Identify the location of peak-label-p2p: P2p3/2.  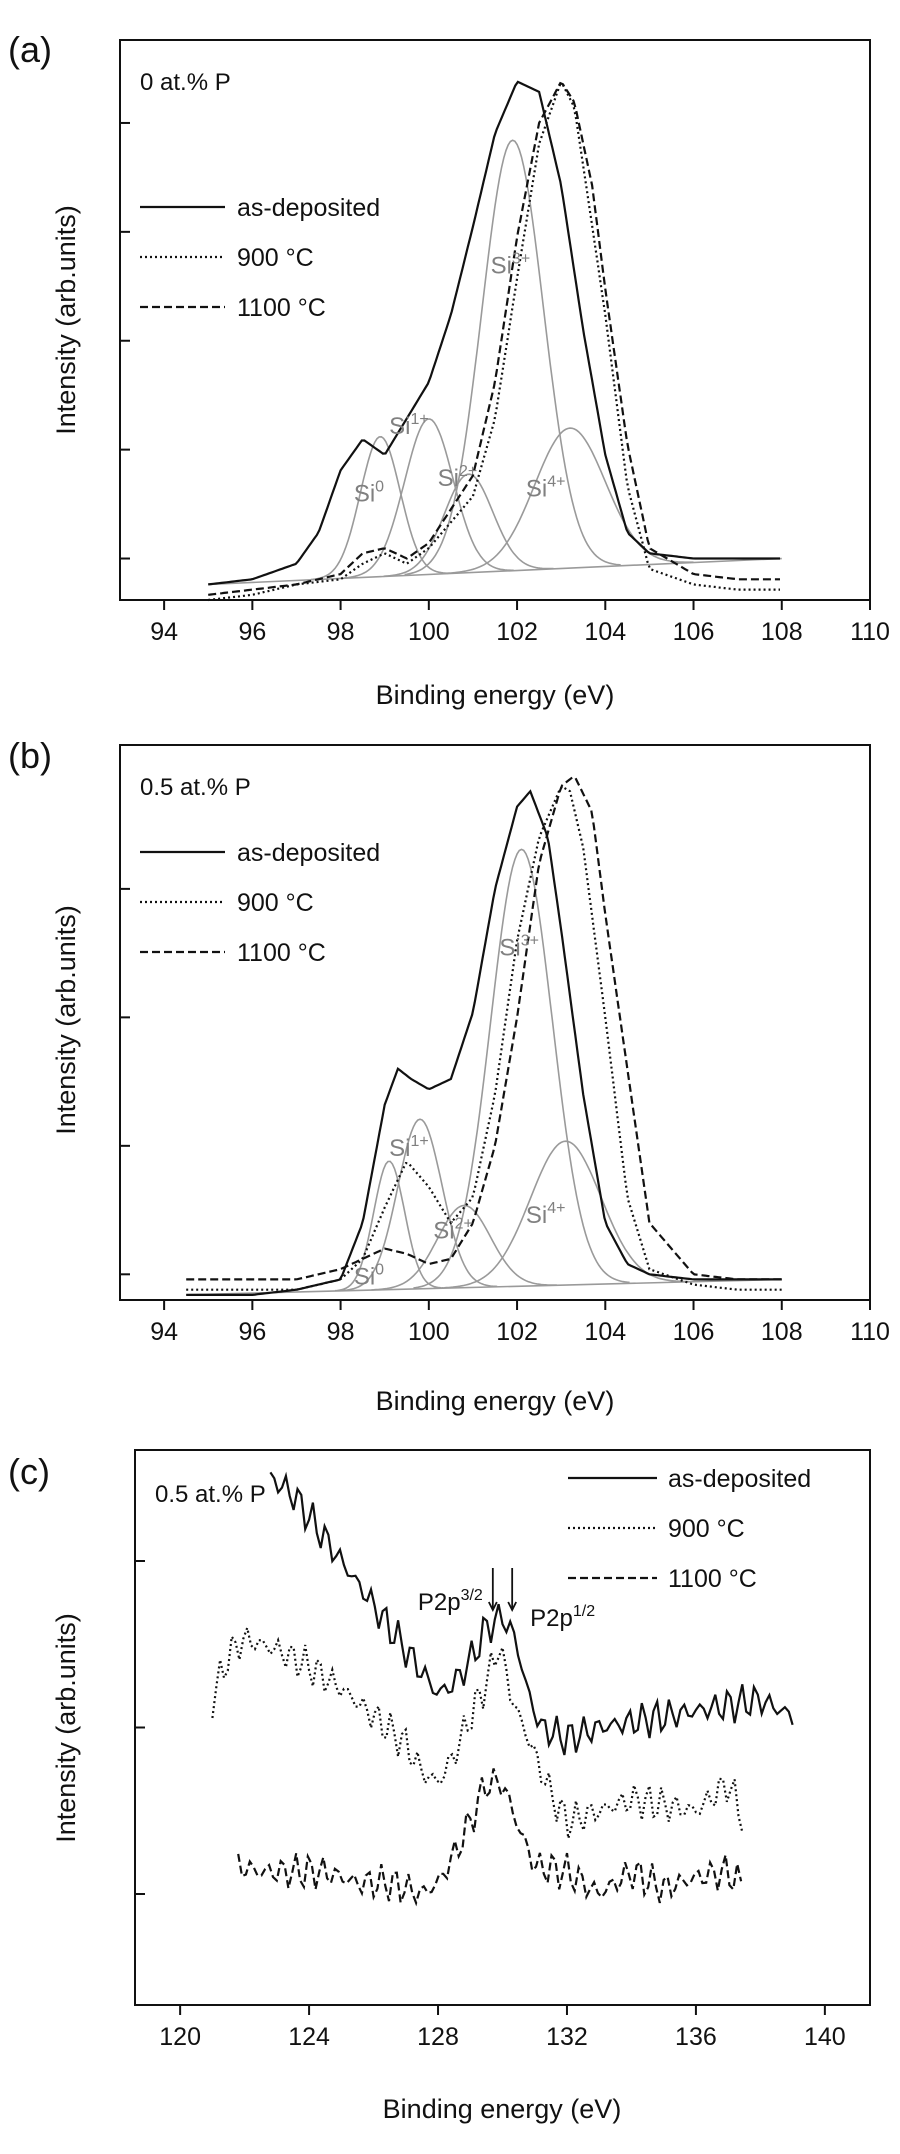
(450, 1601).